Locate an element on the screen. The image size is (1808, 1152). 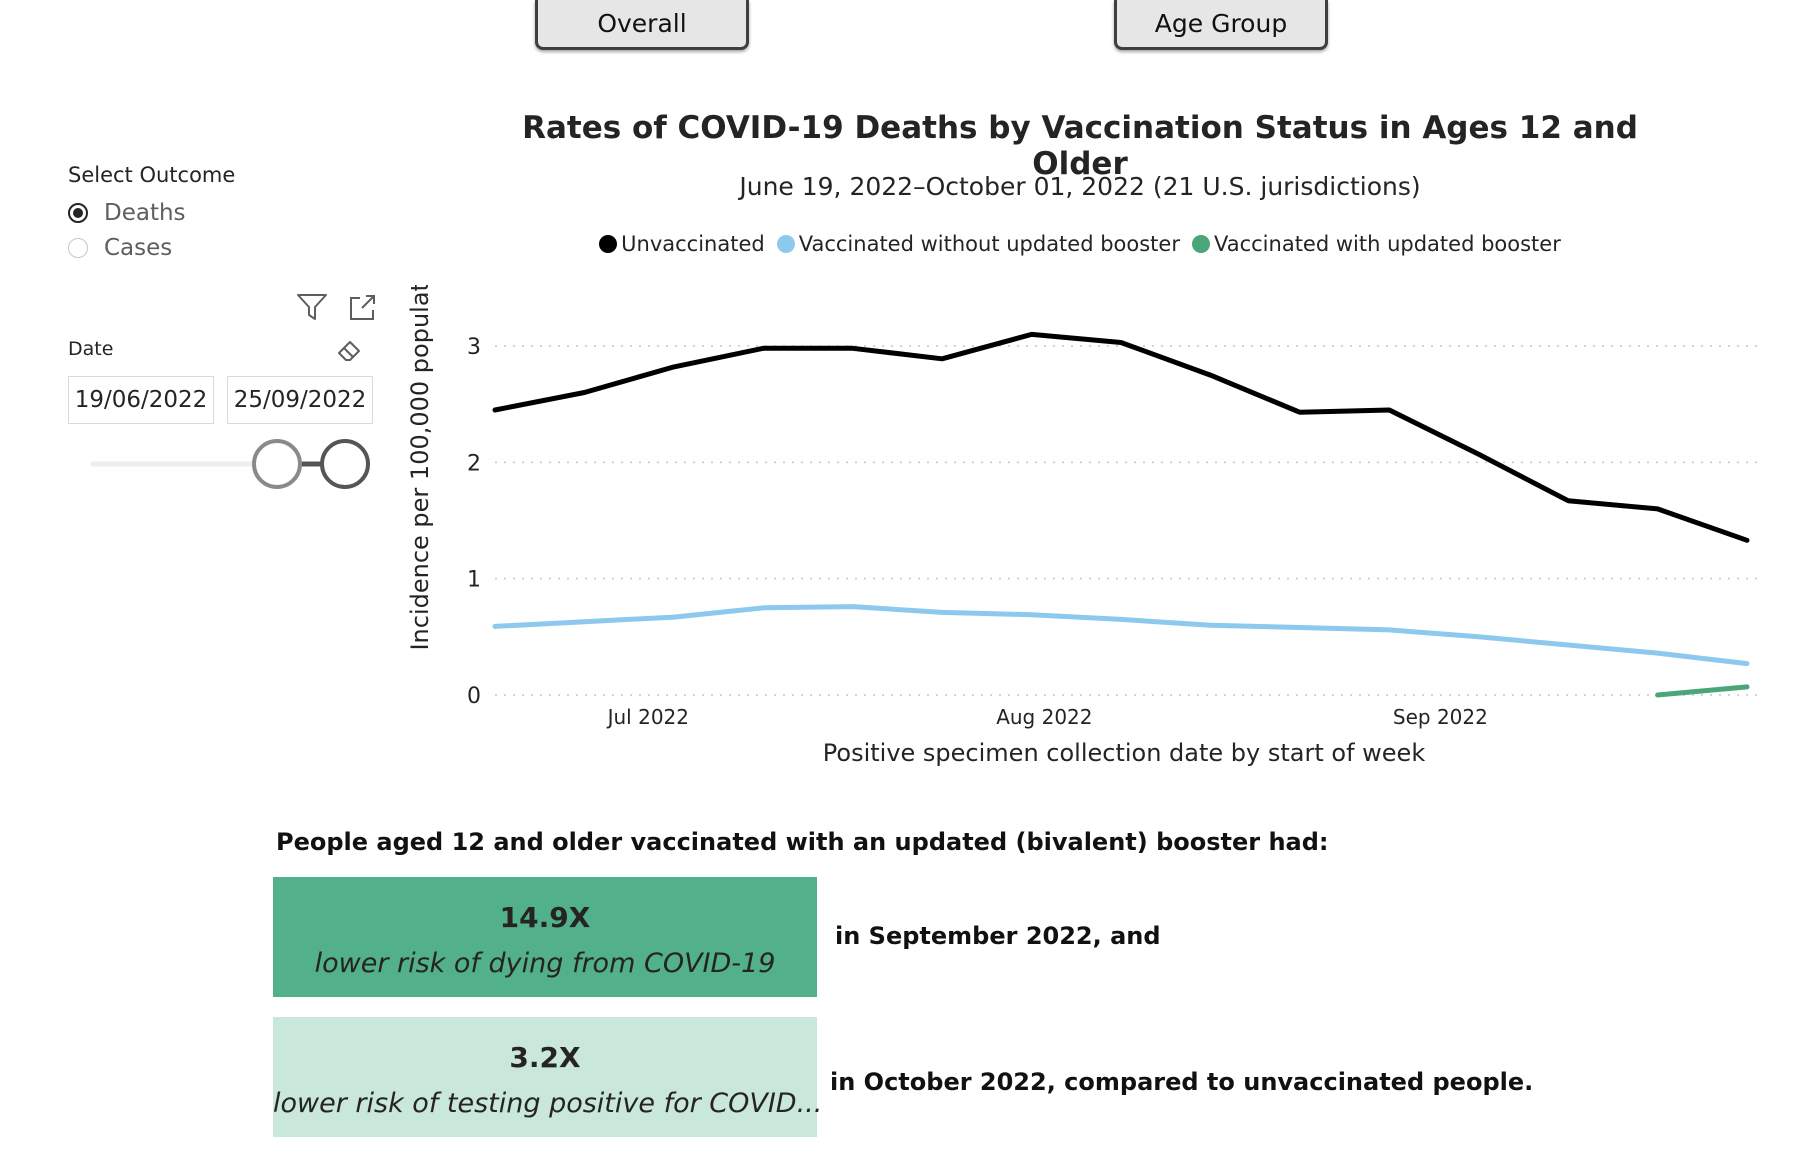
deaths-risk-suffix: in September 2022, and is located at coordinates (998, 936).